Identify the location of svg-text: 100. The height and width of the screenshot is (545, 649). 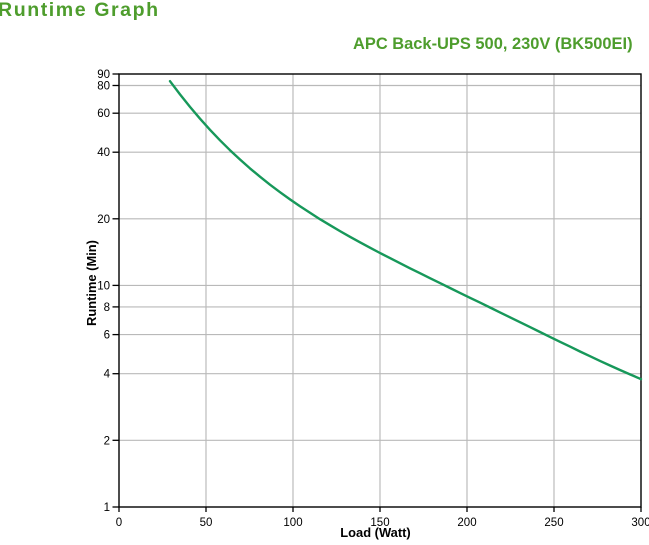
(292, 523).